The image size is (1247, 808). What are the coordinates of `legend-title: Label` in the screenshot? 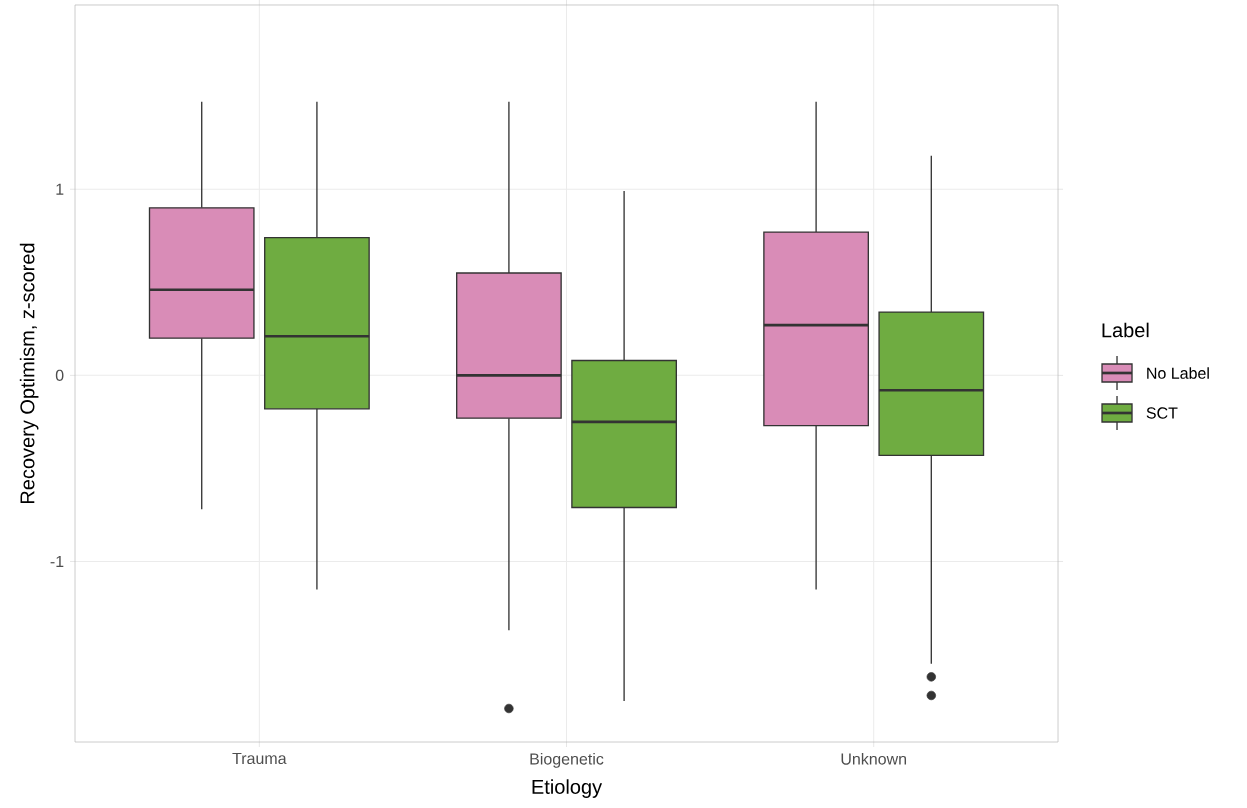 It's located at (1125, 330).